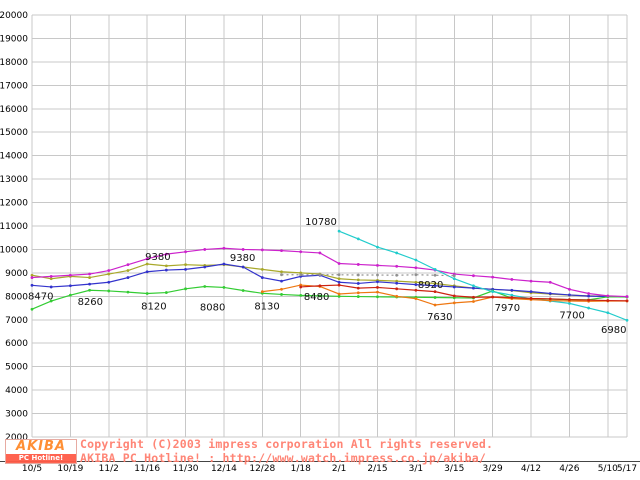 The height and width of the screenshot is (480, 640). I want to click on svg-text: 6000, so click(16, 344).